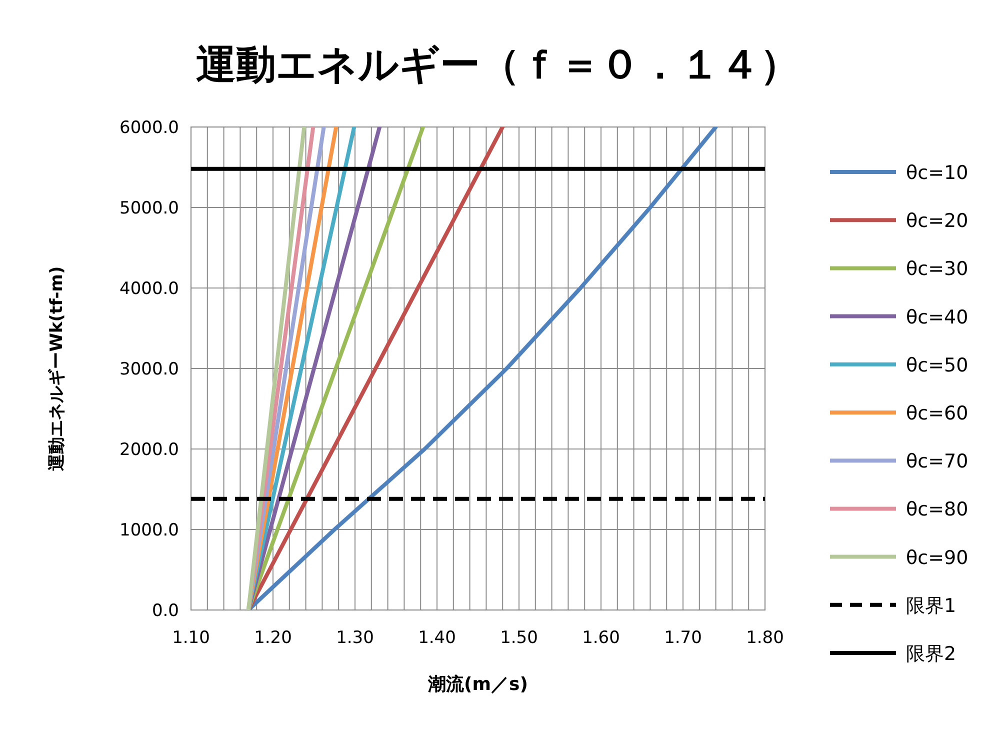  Describe the element at coordinates (937, 557) in the screenshot. I see `legend-label: θc=90` at that location.